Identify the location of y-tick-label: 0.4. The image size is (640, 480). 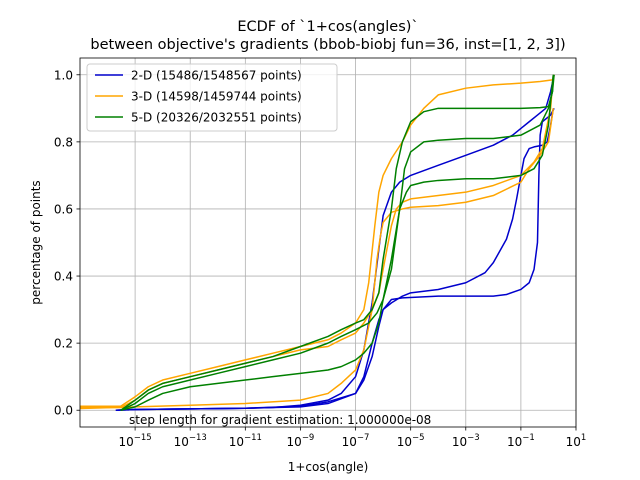
(63, 277).